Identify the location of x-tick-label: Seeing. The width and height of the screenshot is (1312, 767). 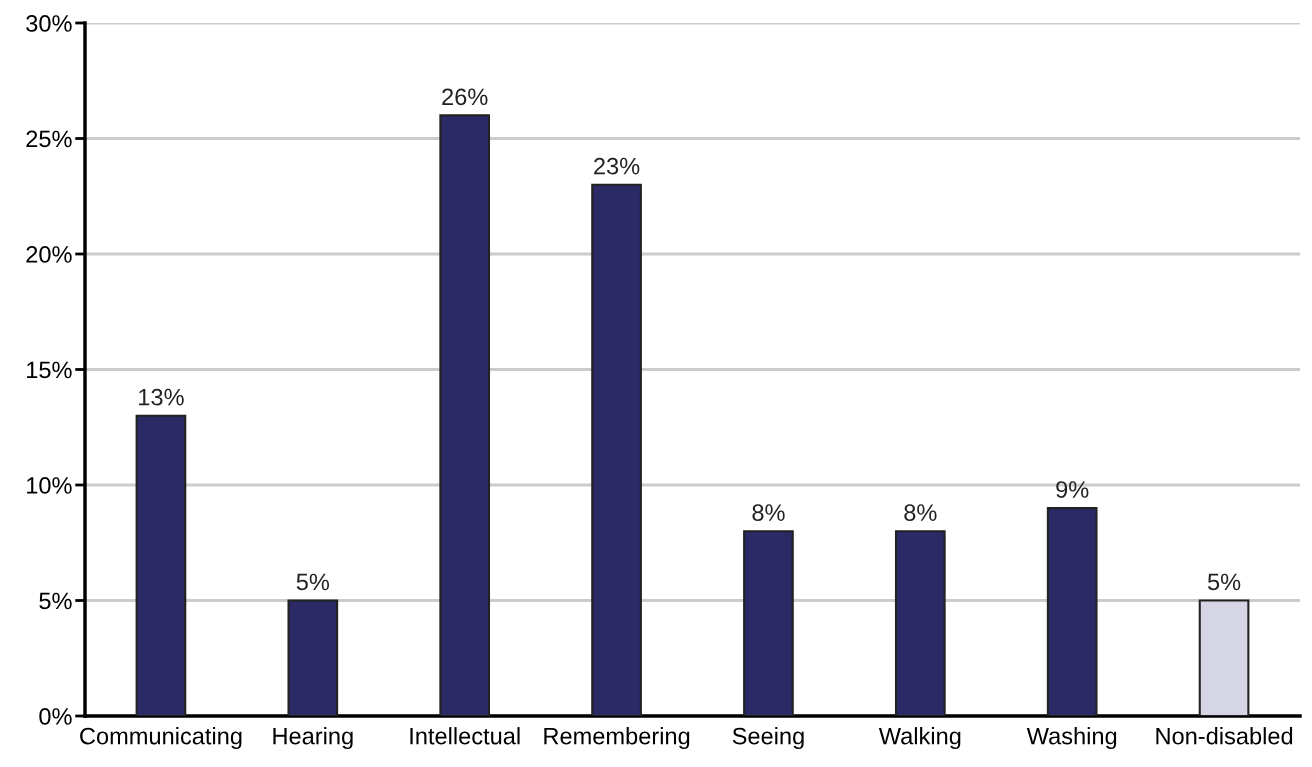
(768, 738).